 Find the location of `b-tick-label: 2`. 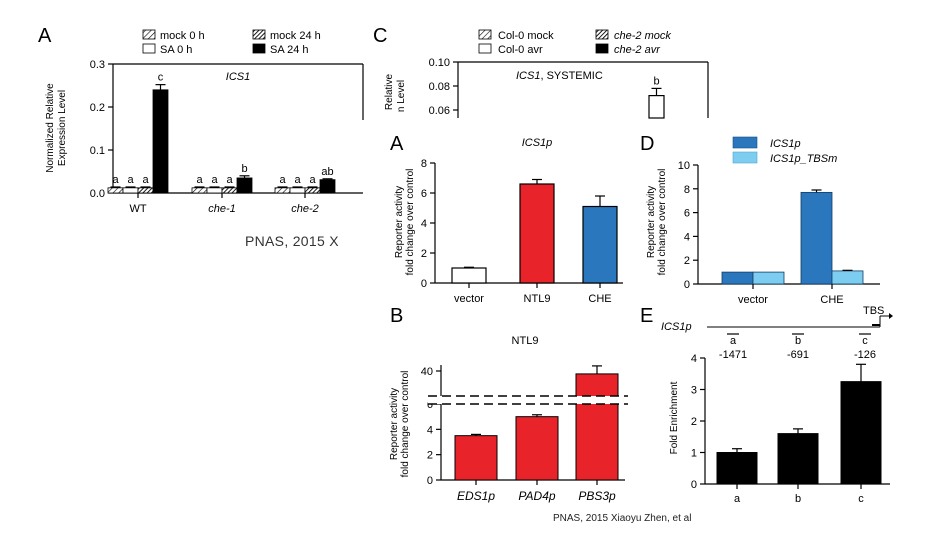

b-tick-label: 2 is located at coordinates (430, 456).